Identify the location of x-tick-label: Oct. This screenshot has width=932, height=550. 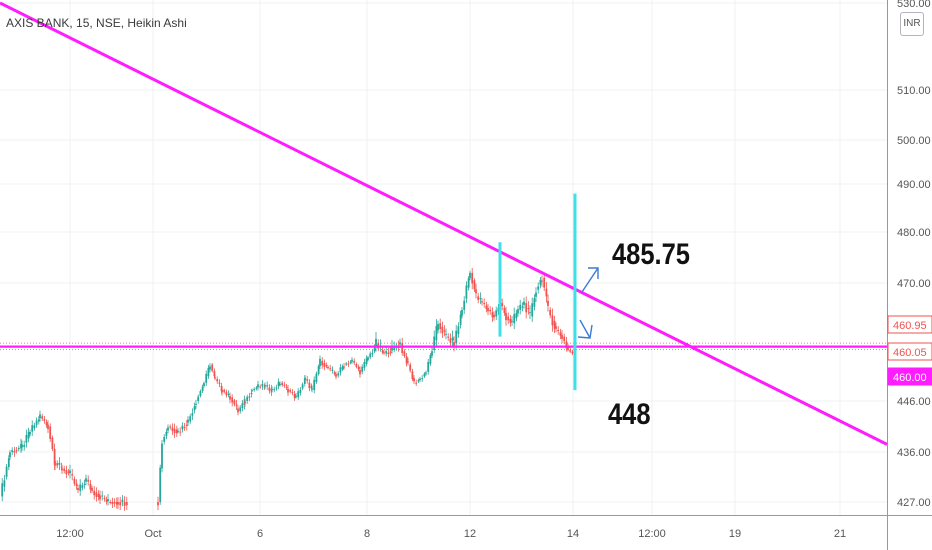
(152, 534).